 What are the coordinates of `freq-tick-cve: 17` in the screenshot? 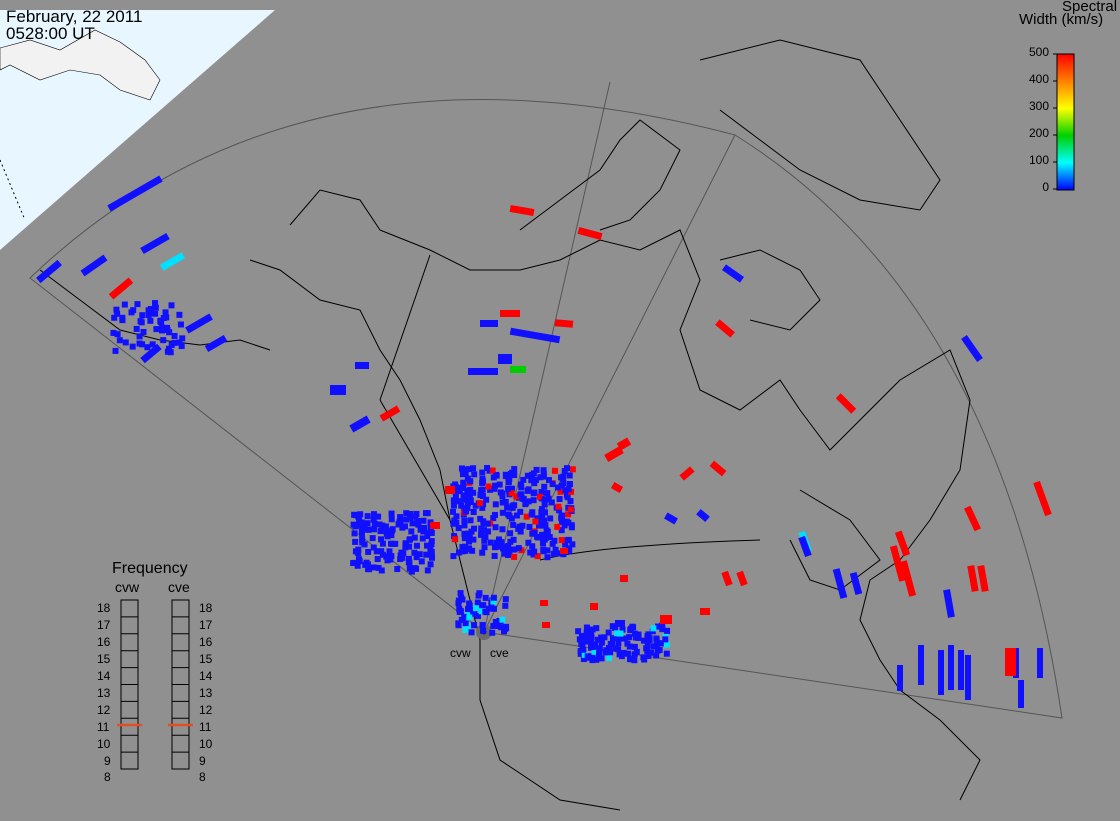 It's located at (206, 625).